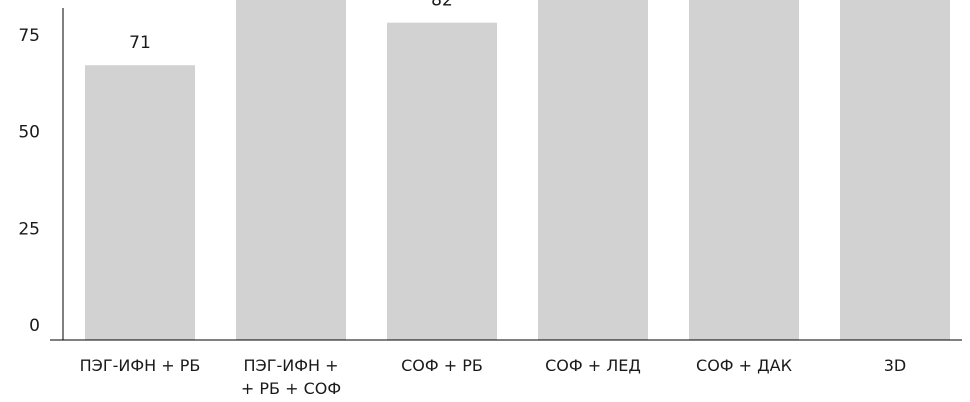  I want to click on x-category-label-1-line-0: ПЭГ-ИФН +, so click(291, 365).